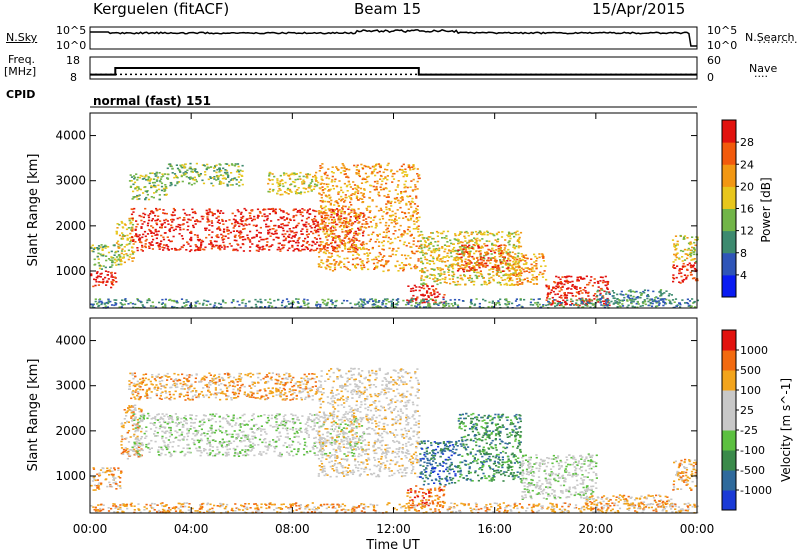  Describe the element at coordinates (71, 30) in the screenshot. I see `nsky-top-label: 10^5` at that location.